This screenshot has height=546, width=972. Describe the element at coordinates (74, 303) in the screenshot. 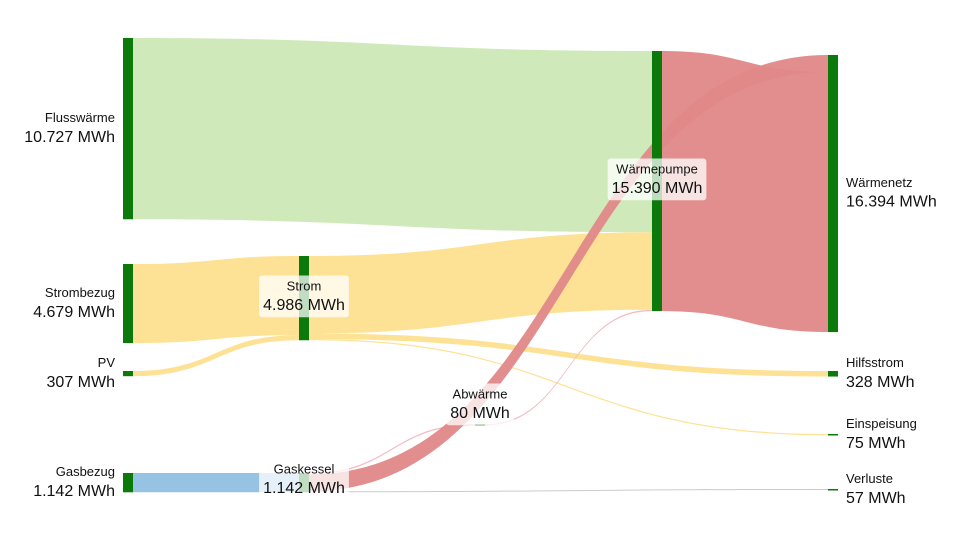

I see `node-label: Strombezug 4.679 MWh` at that location.